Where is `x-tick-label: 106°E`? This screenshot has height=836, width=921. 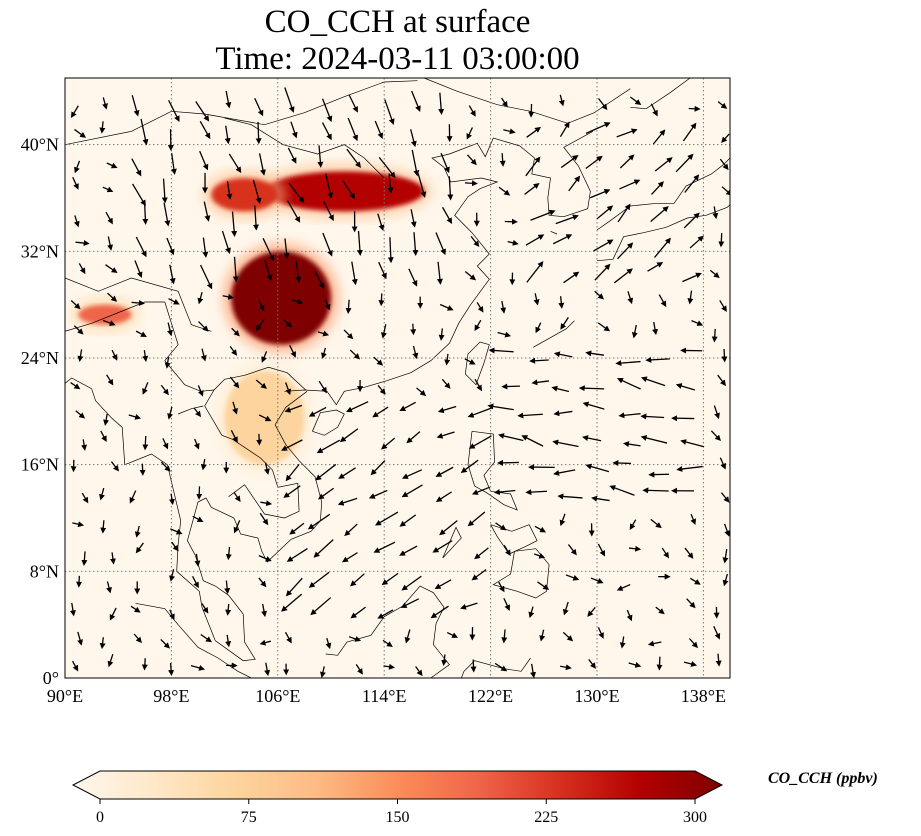
x-tick-label: 106°E is located at coordinates (277, 696).